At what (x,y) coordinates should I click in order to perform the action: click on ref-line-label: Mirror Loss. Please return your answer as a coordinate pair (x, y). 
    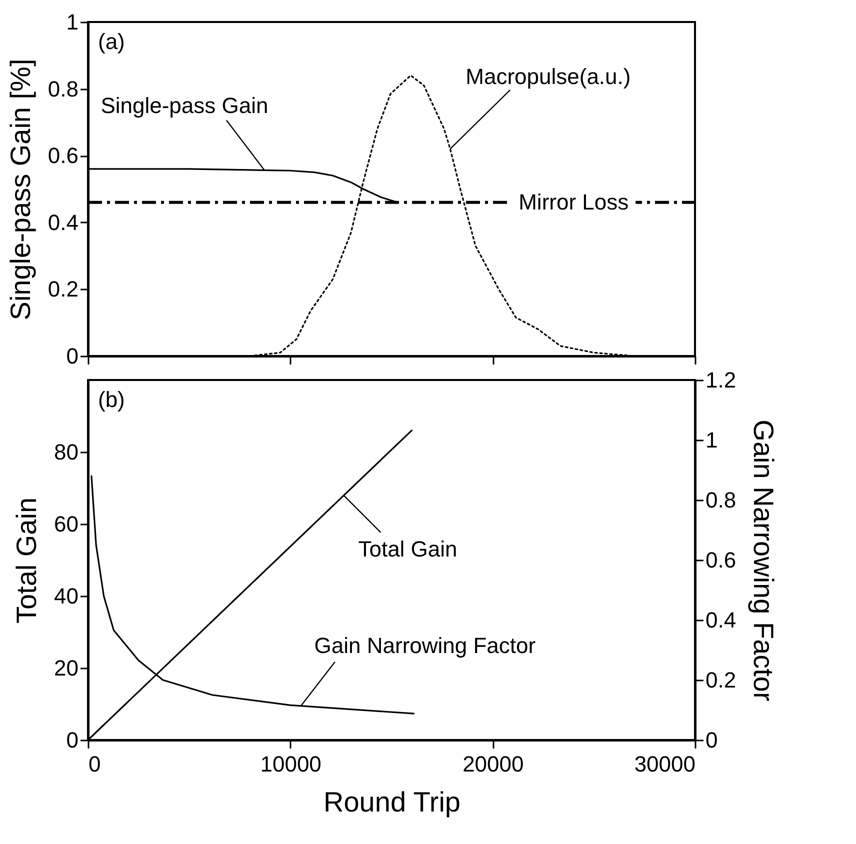
    Looking at the image, I should click on (573, 201).